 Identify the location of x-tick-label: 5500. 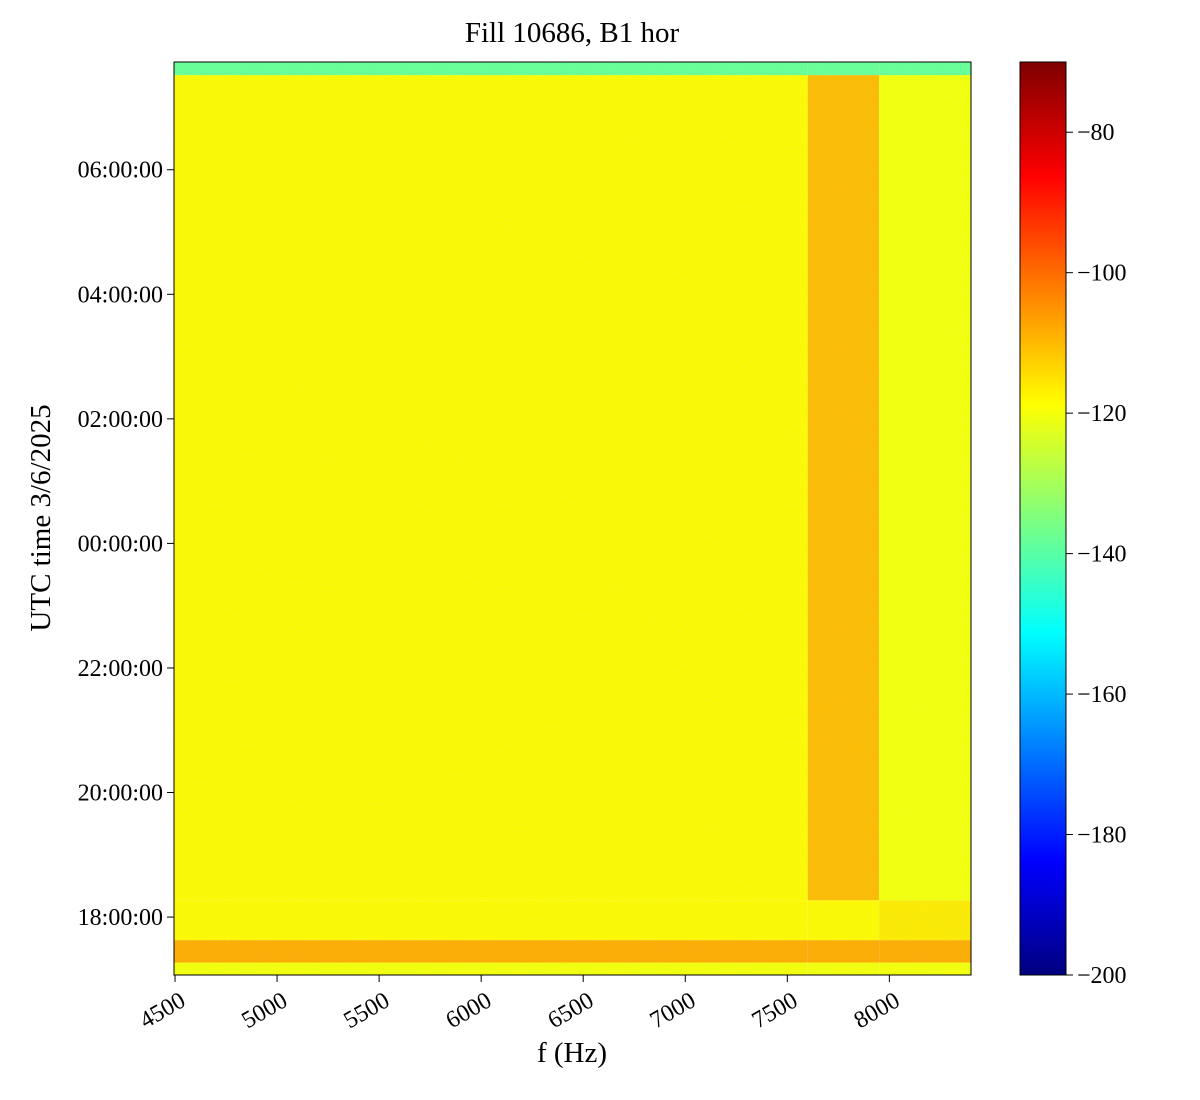
(367, 1011).